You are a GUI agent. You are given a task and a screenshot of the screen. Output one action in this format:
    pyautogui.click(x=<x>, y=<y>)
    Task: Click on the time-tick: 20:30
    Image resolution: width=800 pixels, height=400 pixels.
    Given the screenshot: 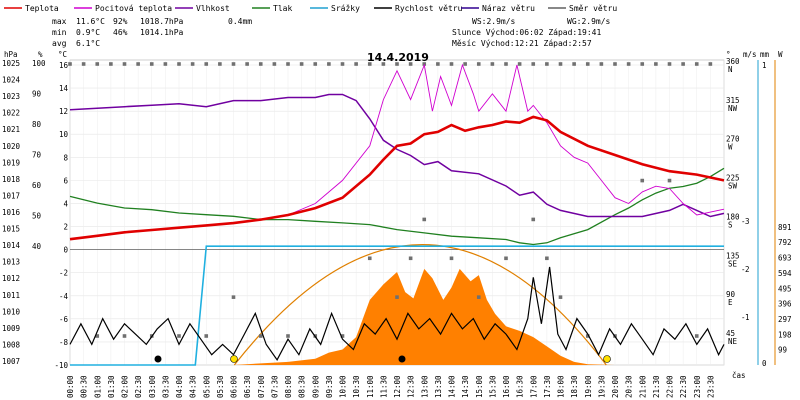 What is the action you would take?
    pyautogui.click(x=629, y=386)
    